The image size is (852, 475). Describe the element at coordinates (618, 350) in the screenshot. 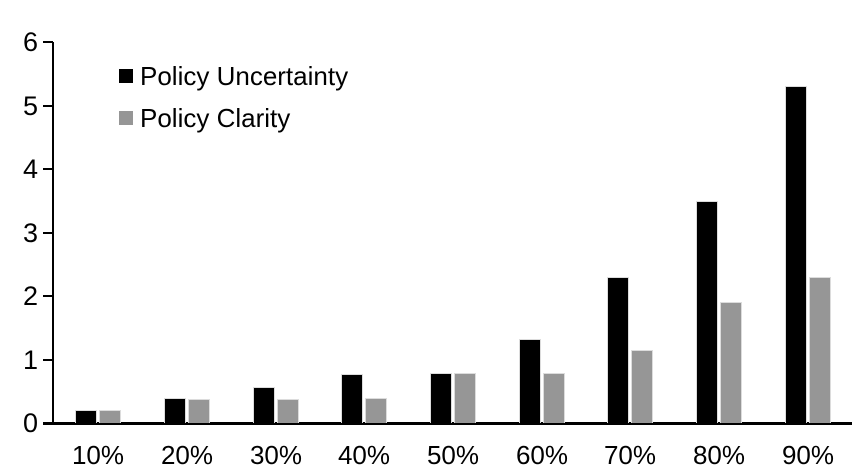

I see `bar-policy-uncertainty-70%` at that location.